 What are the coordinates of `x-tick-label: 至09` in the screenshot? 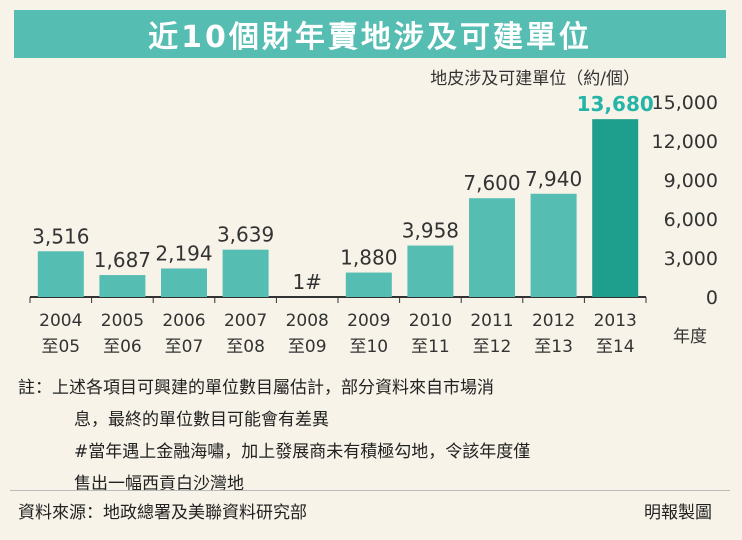 It's located at (307, 347).